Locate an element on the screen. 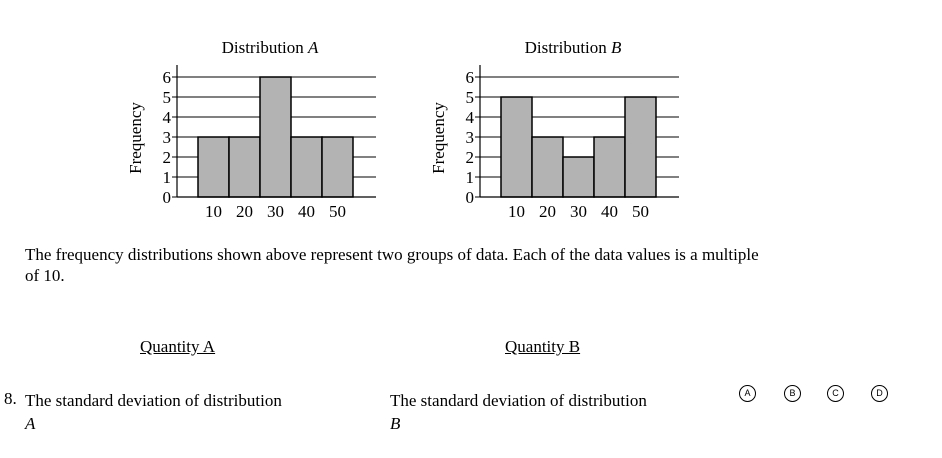 Image resolution: width=942 pixels, height=458 pixels. quantity-b-text-body: The standard deviation of distribution is located at coordinates (518, 400).